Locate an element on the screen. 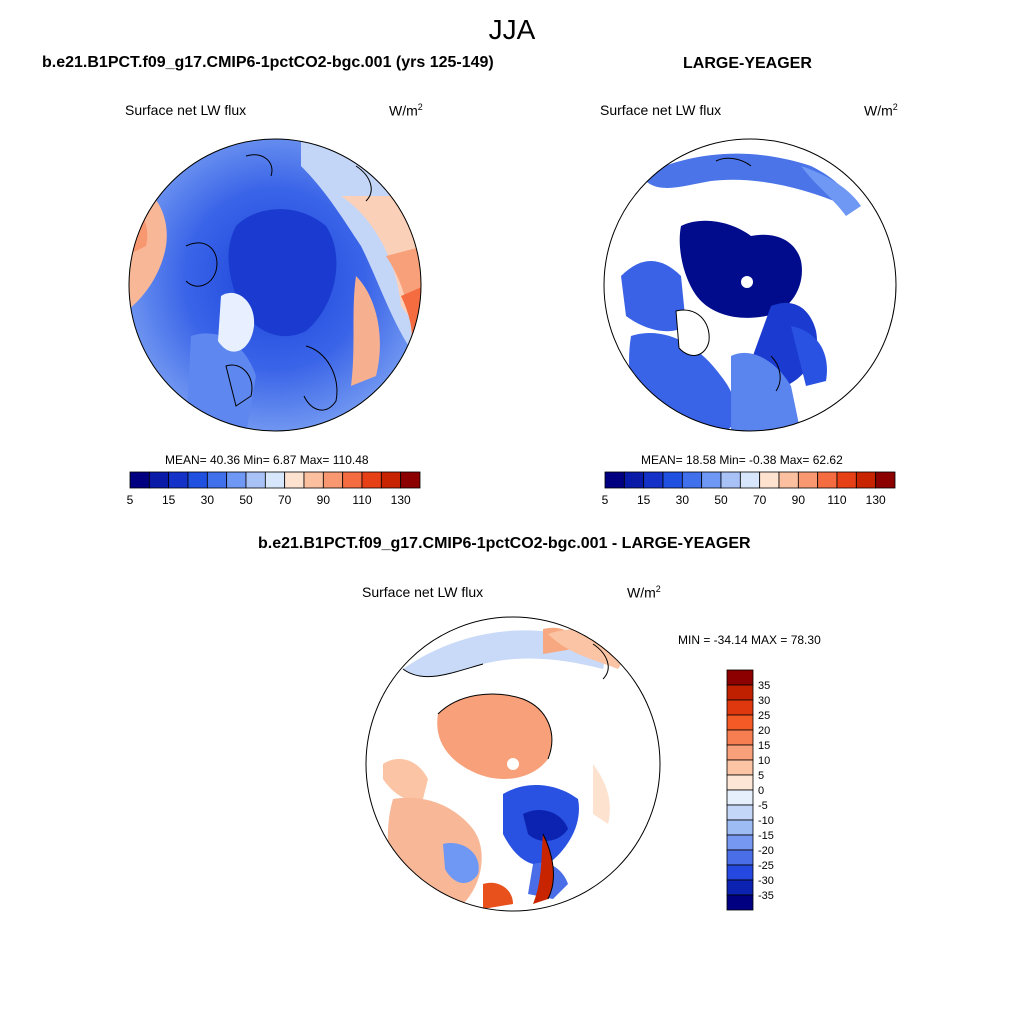 The width and height of the screenshot is (1024, 1024). diff-colorbar-tick-label: 15 is located at coordinates (764, 746).